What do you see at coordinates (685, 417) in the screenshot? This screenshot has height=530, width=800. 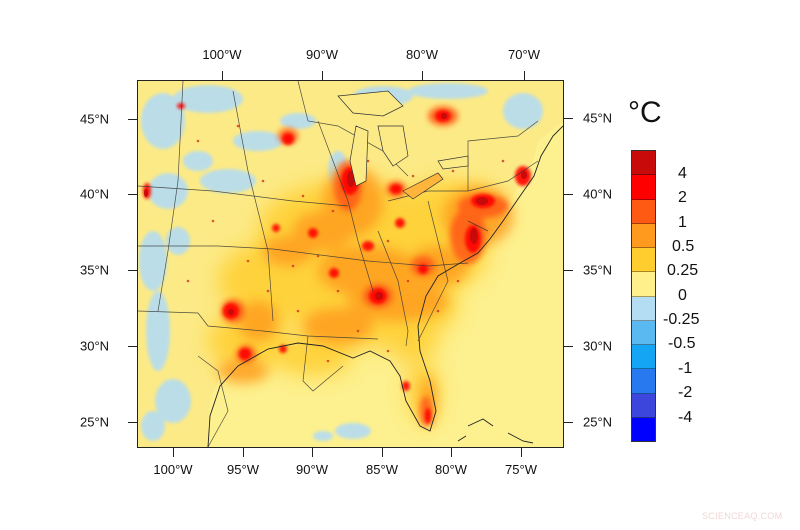 I see `colorbar-level-label: -4` at bounding box center [685, 417].